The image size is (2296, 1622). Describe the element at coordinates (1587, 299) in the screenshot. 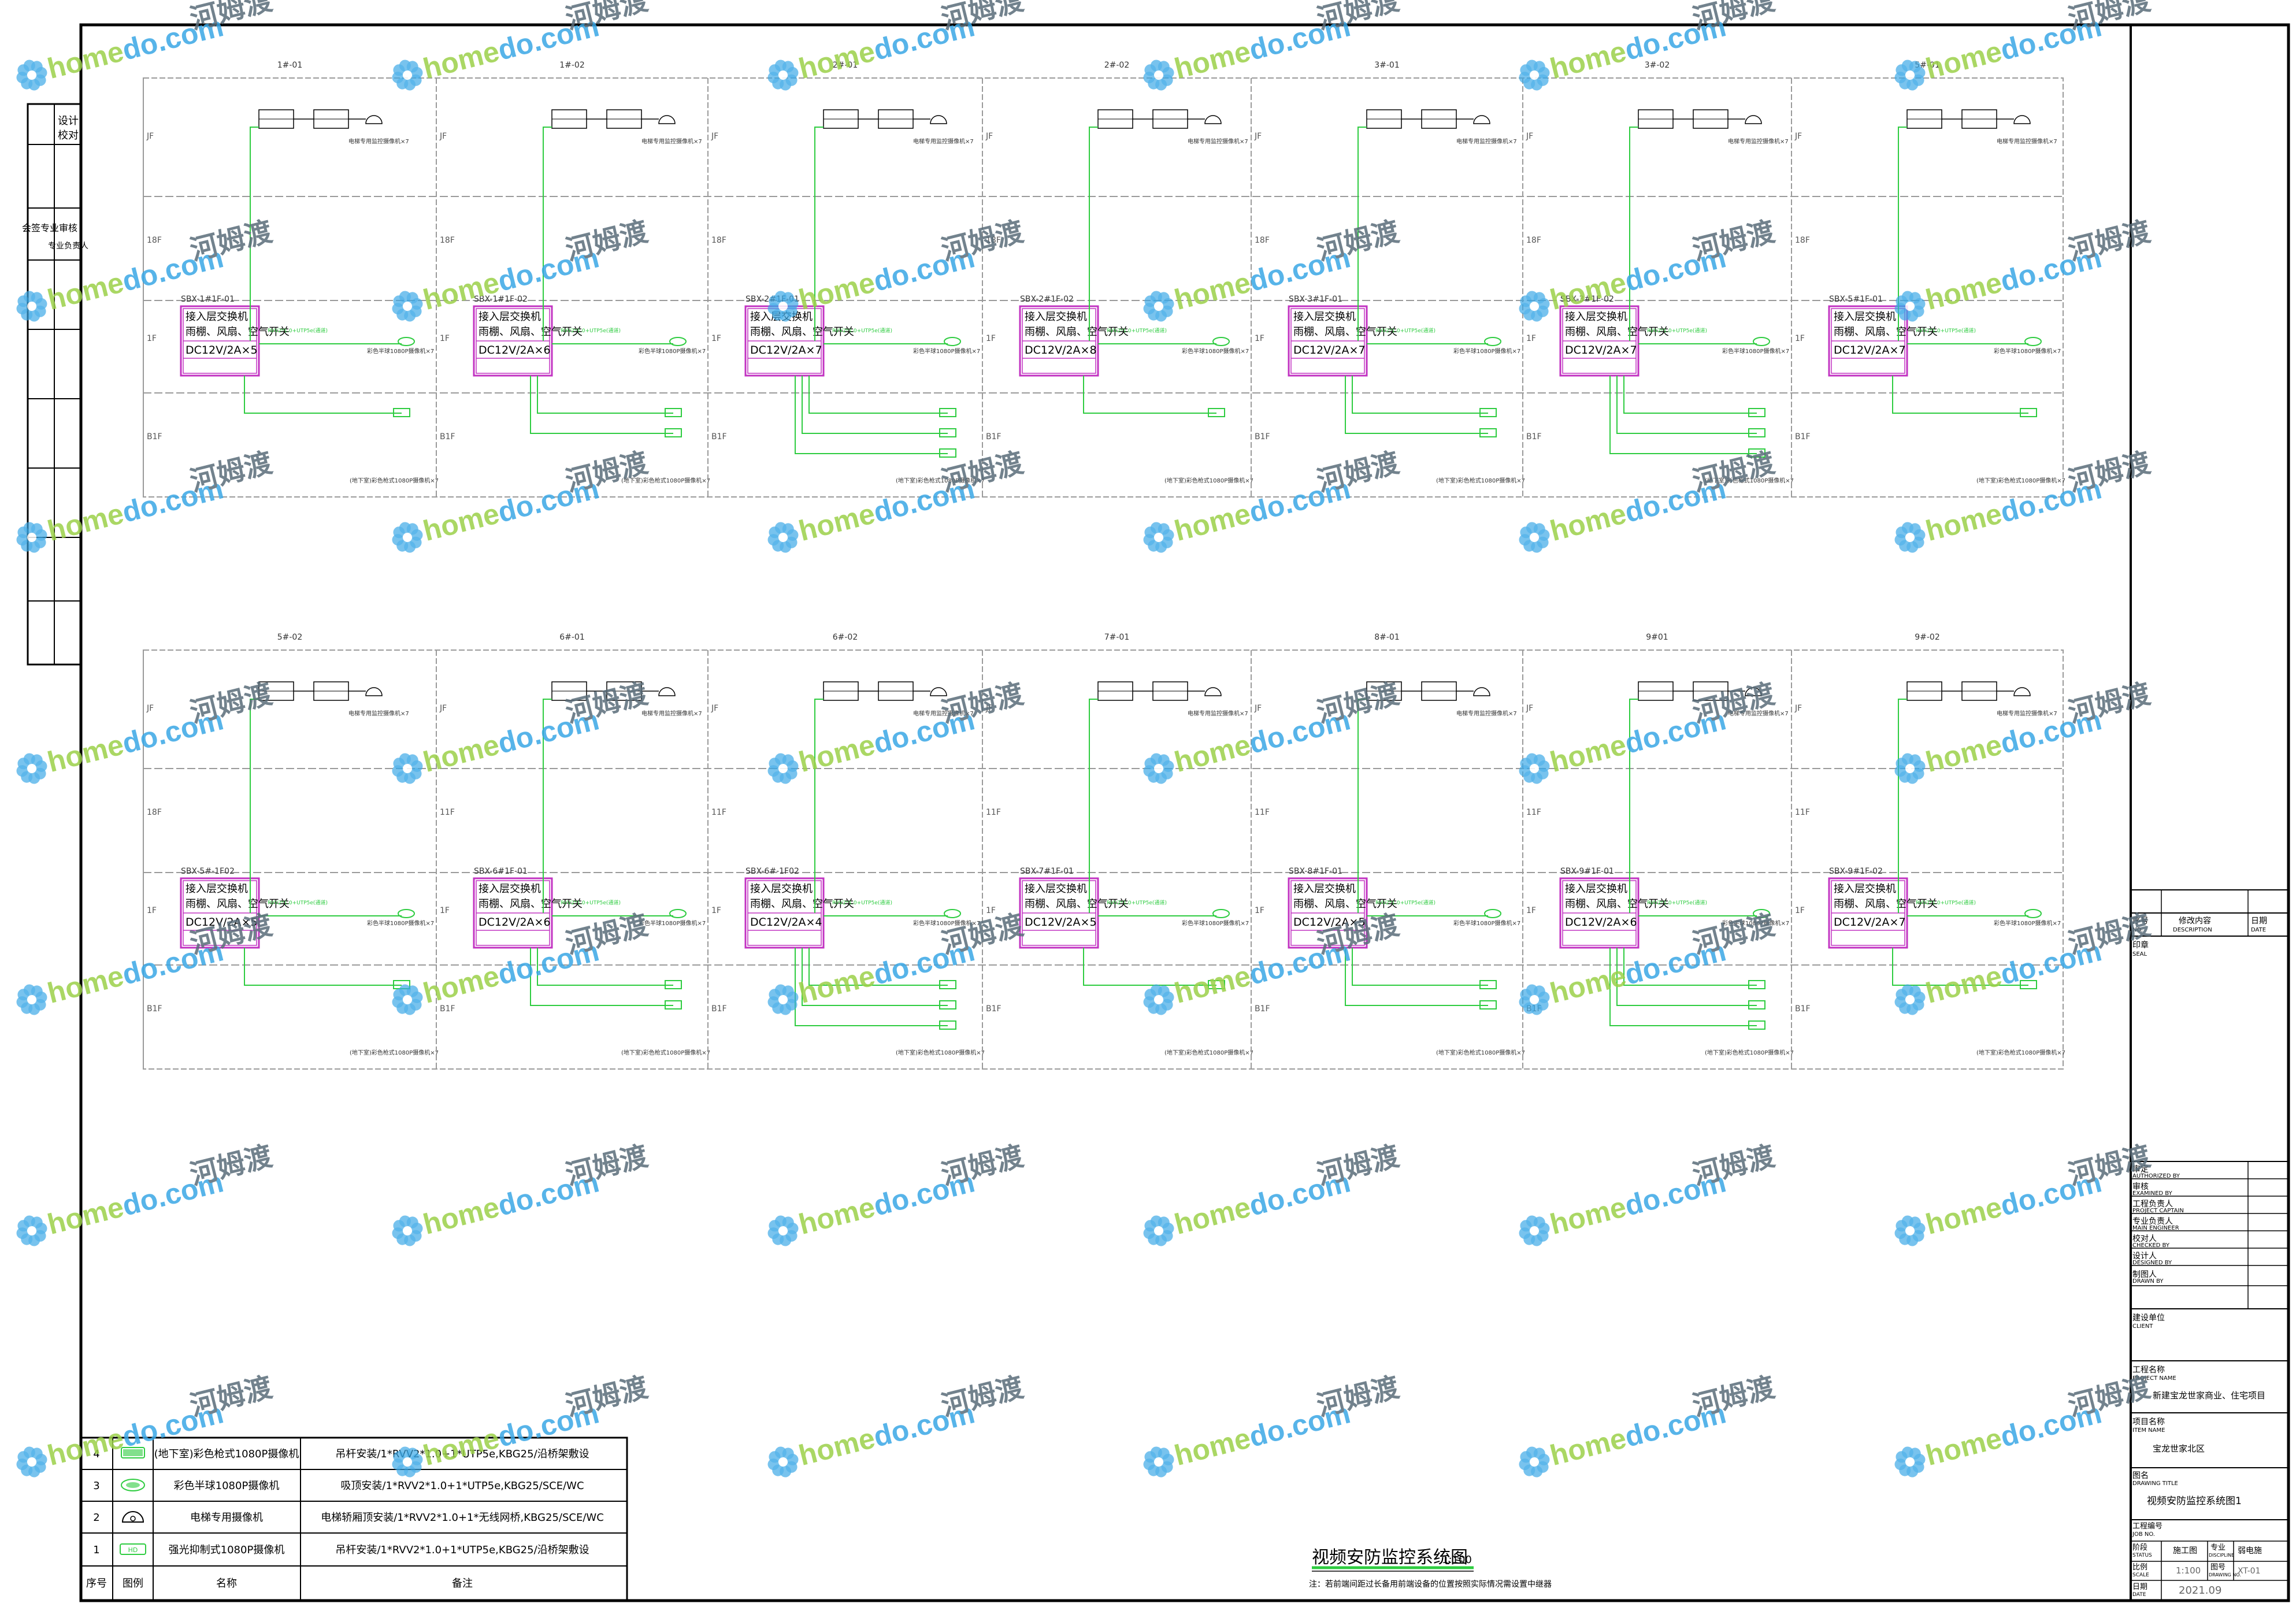

I see `sbx-label: SBX-3#1F-02` at that location.